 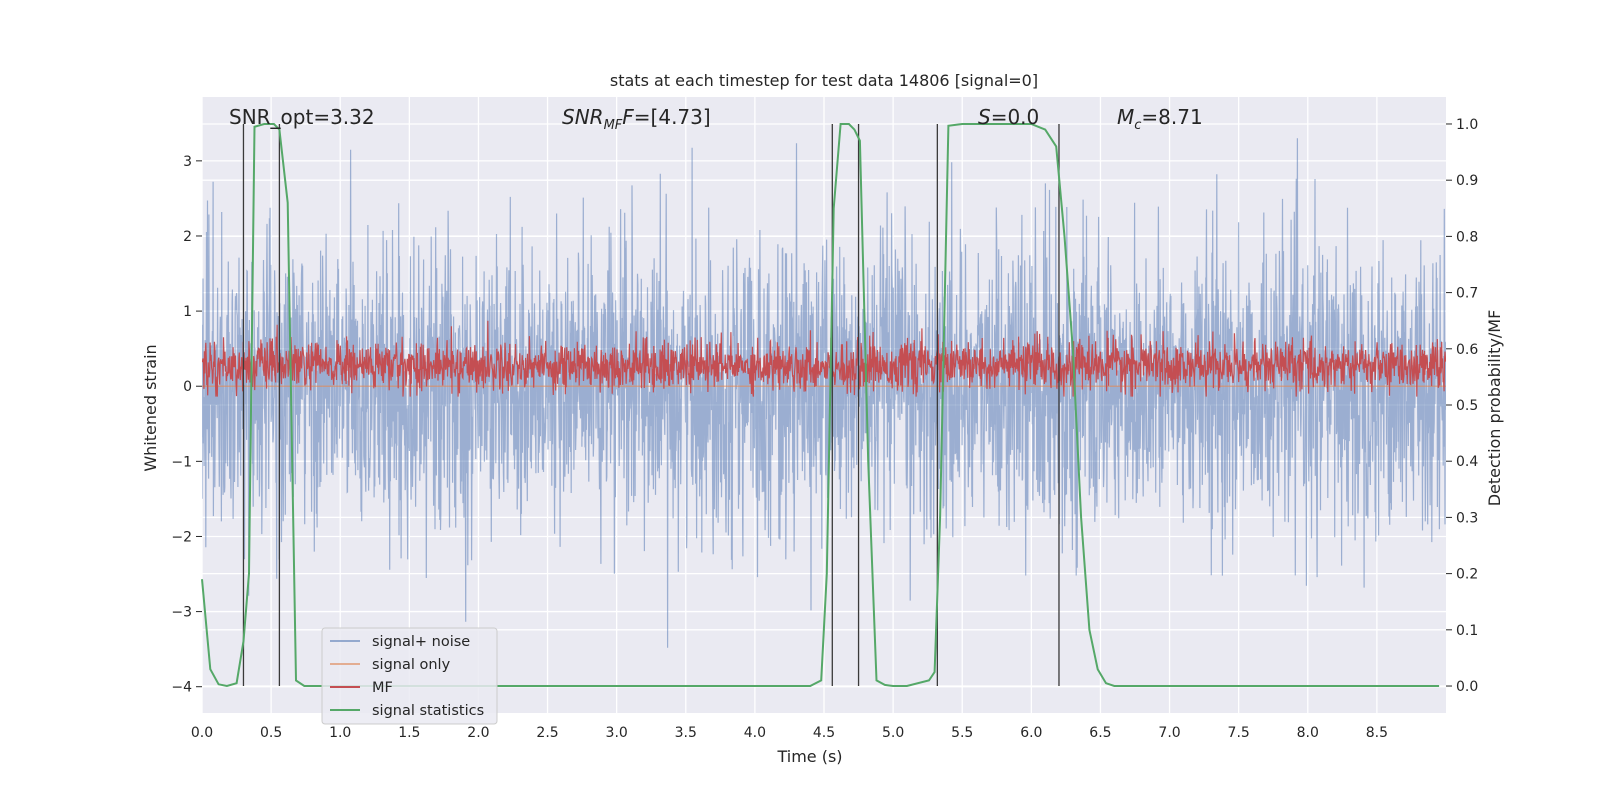 I want to click on x-tick-label: 2.5, so click(x=547, y=733).